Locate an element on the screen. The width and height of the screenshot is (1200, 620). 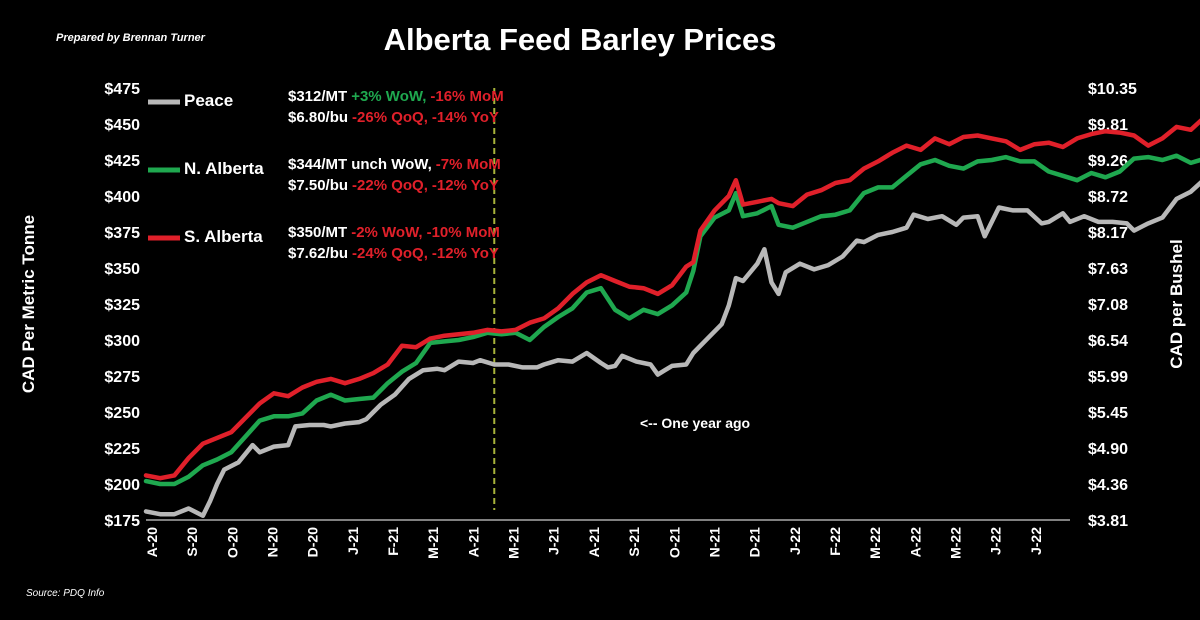
price-change: -22% QoQ, is located at coordinates (390, 185).